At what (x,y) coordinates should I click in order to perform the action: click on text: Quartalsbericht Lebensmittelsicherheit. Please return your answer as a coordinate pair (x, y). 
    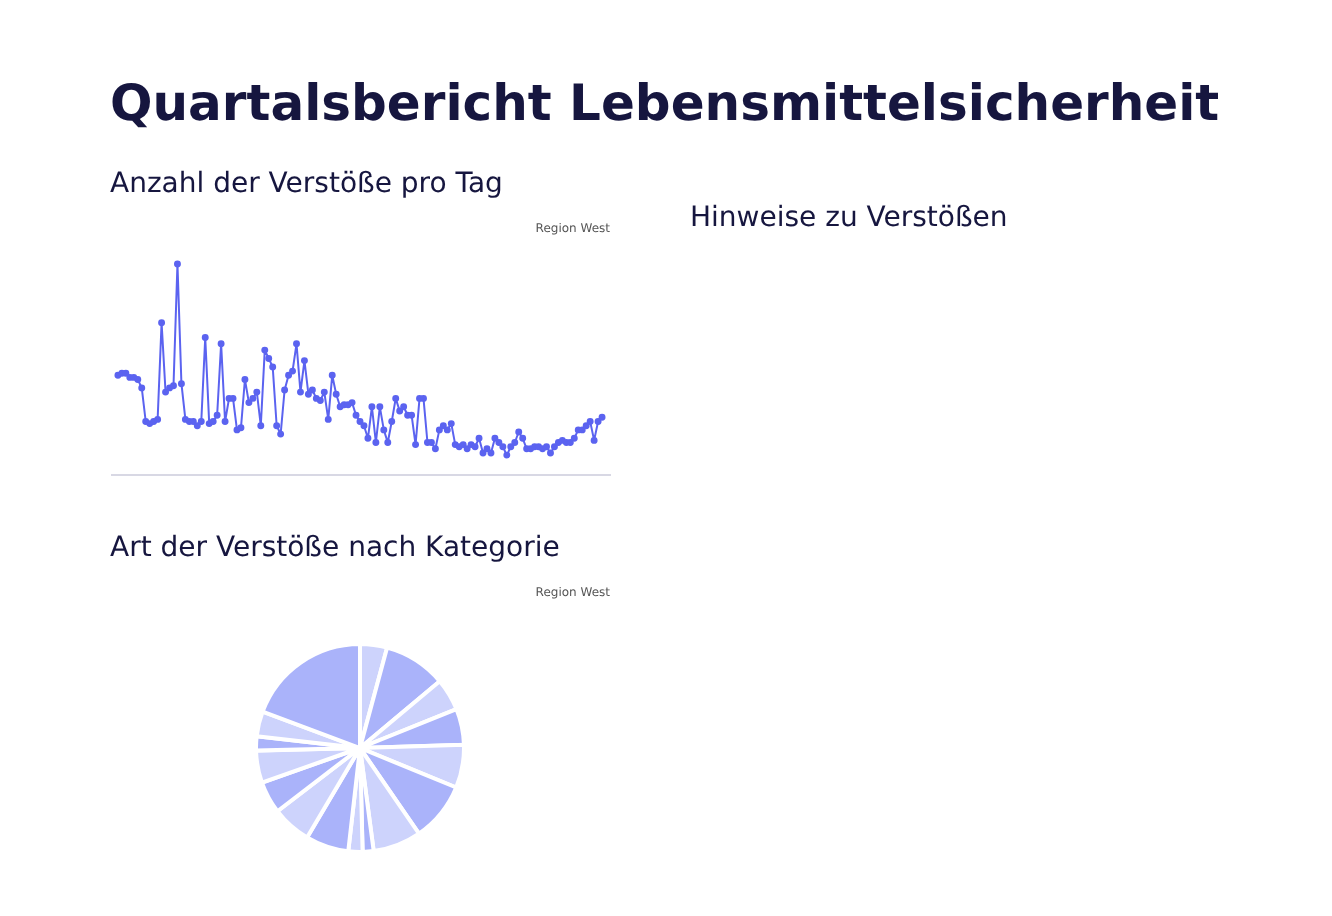
    Looking at the image, I should click on (665, 103).